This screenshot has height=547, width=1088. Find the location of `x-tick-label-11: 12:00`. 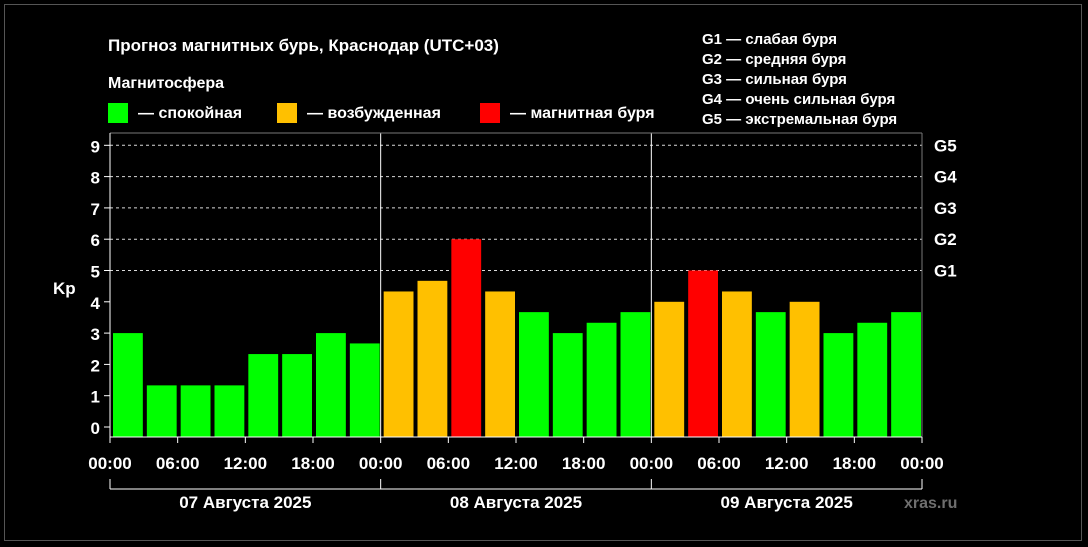

x-tick-label-11: 12:00 is located at coordinates (786, 463).